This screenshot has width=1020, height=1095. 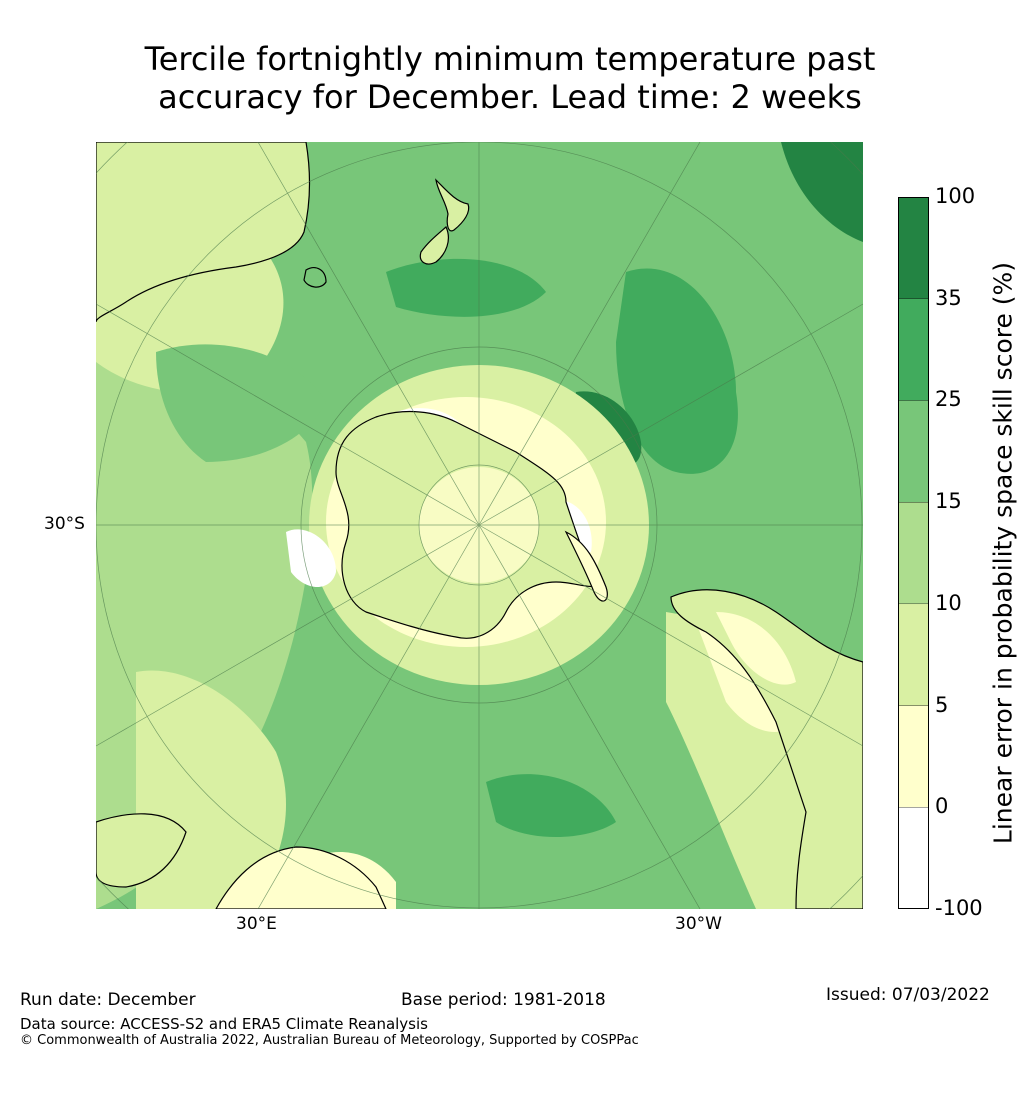 I want to click on africa, so click(x=141, y=850).